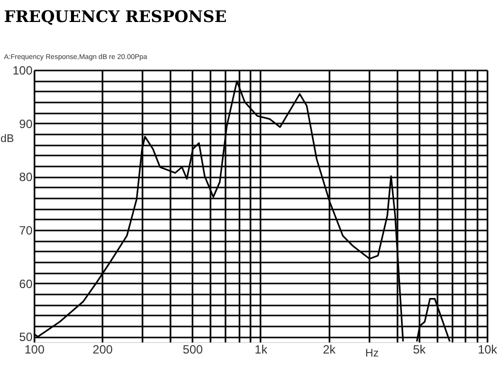 This screenshot has height=371, width=500. I want to click on y-axis-title: dB, so click(7, 138).